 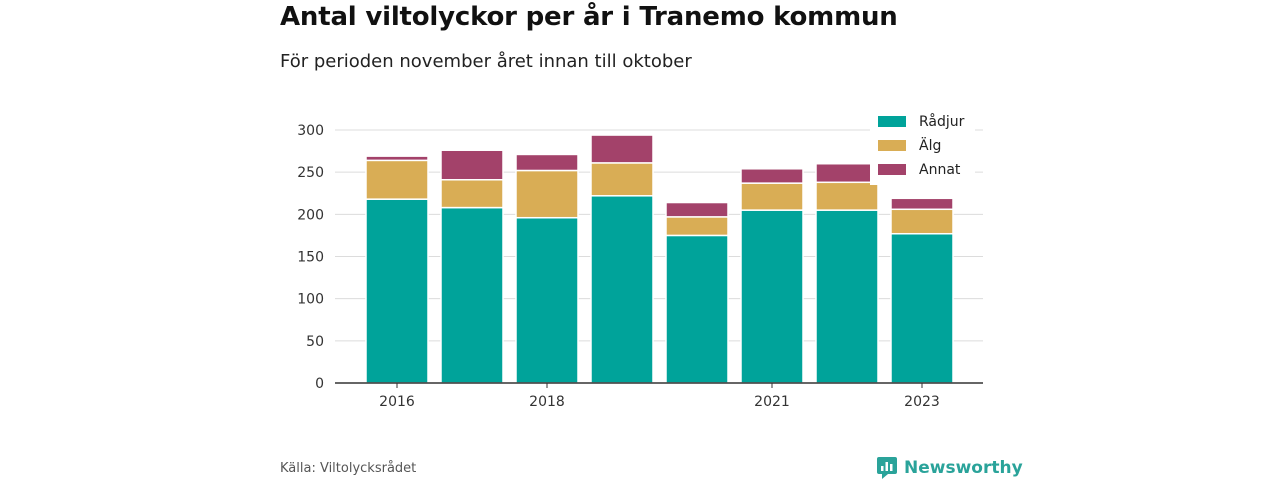 What do you see at coordinates (697, 226) in the screenshot?
I see `bar-segment-älg-2020` at bounding box center [697, 226].